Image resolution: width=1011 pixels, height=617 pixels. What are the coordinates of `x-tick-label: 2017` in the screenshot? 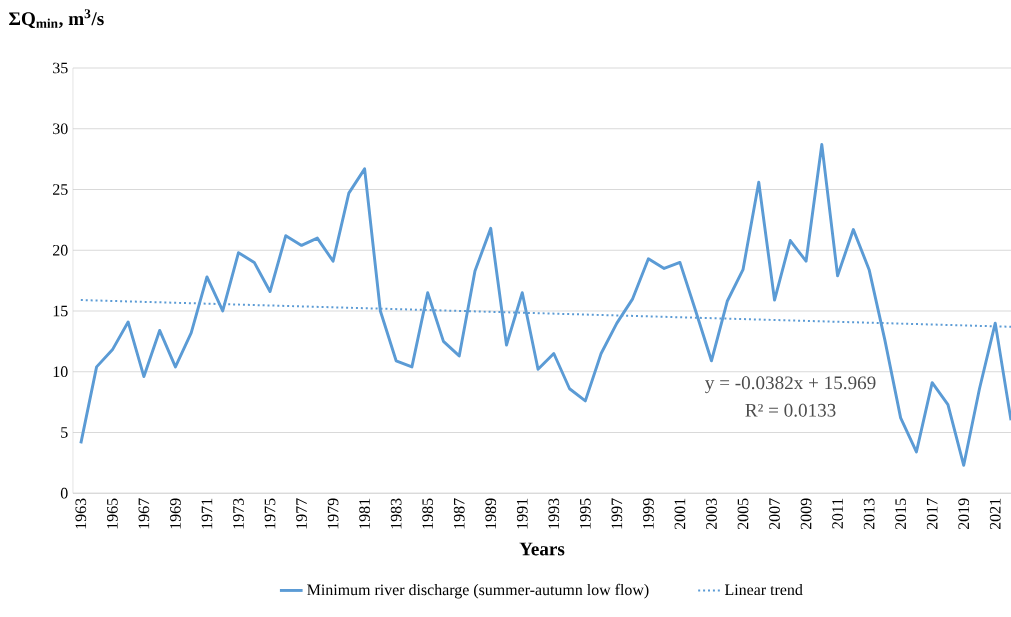 It's located at (932, 514).